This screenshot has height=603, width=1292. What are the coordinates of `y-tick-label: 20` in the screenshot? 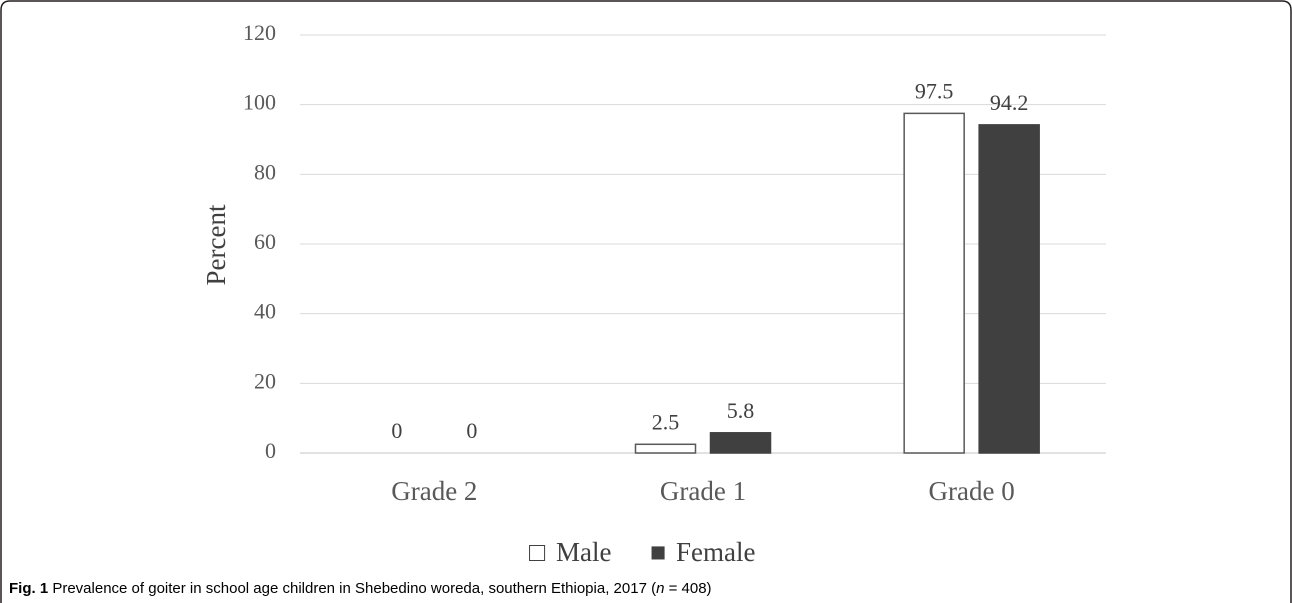 It's located at (265, 380).